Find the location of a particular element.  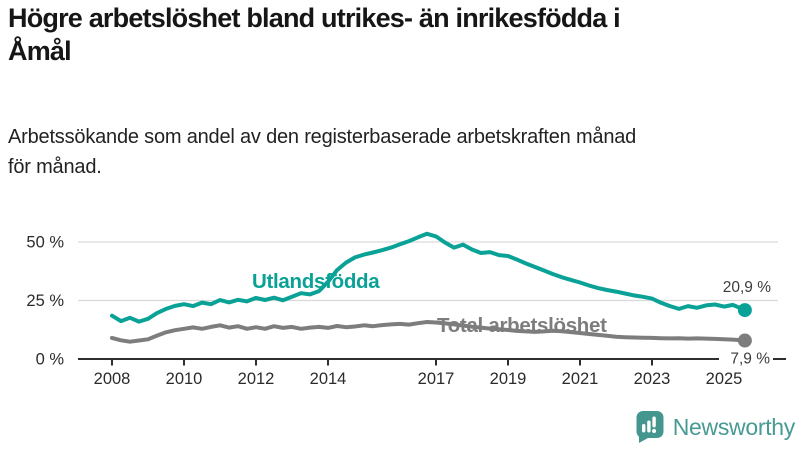

y-tick-label: 0 % is located at coordinates (50, 360).